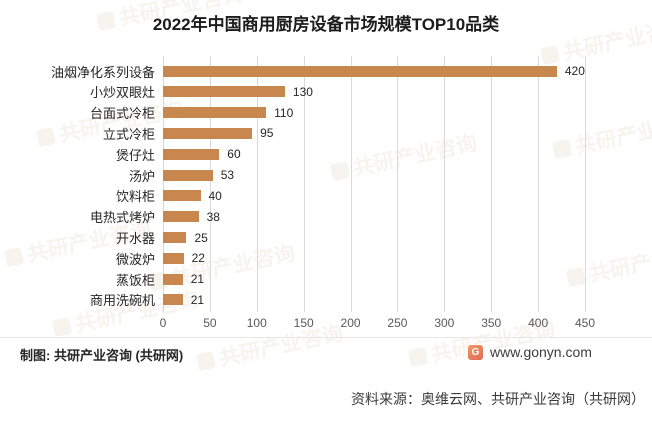 The width and height of the screenshot is (652, 421). I want to click on category-label: 汤炉, so click(141, 176).